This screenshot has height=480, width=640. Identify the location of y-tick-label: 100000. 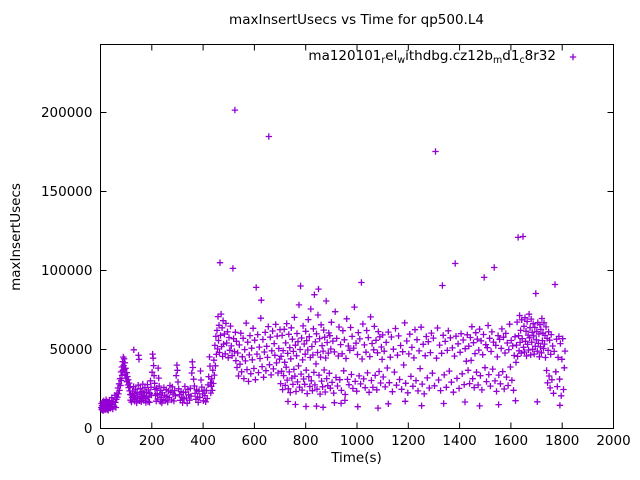
(67, 271).